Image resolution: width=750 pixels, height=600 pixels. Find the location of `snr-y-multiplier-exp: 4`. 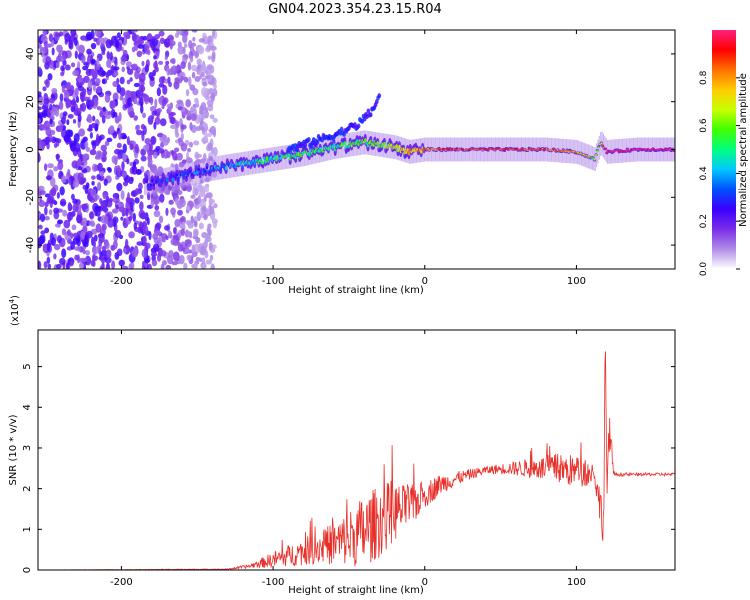

snr-y-multiplier-exp: 4 is located at coordinates (12, 300).